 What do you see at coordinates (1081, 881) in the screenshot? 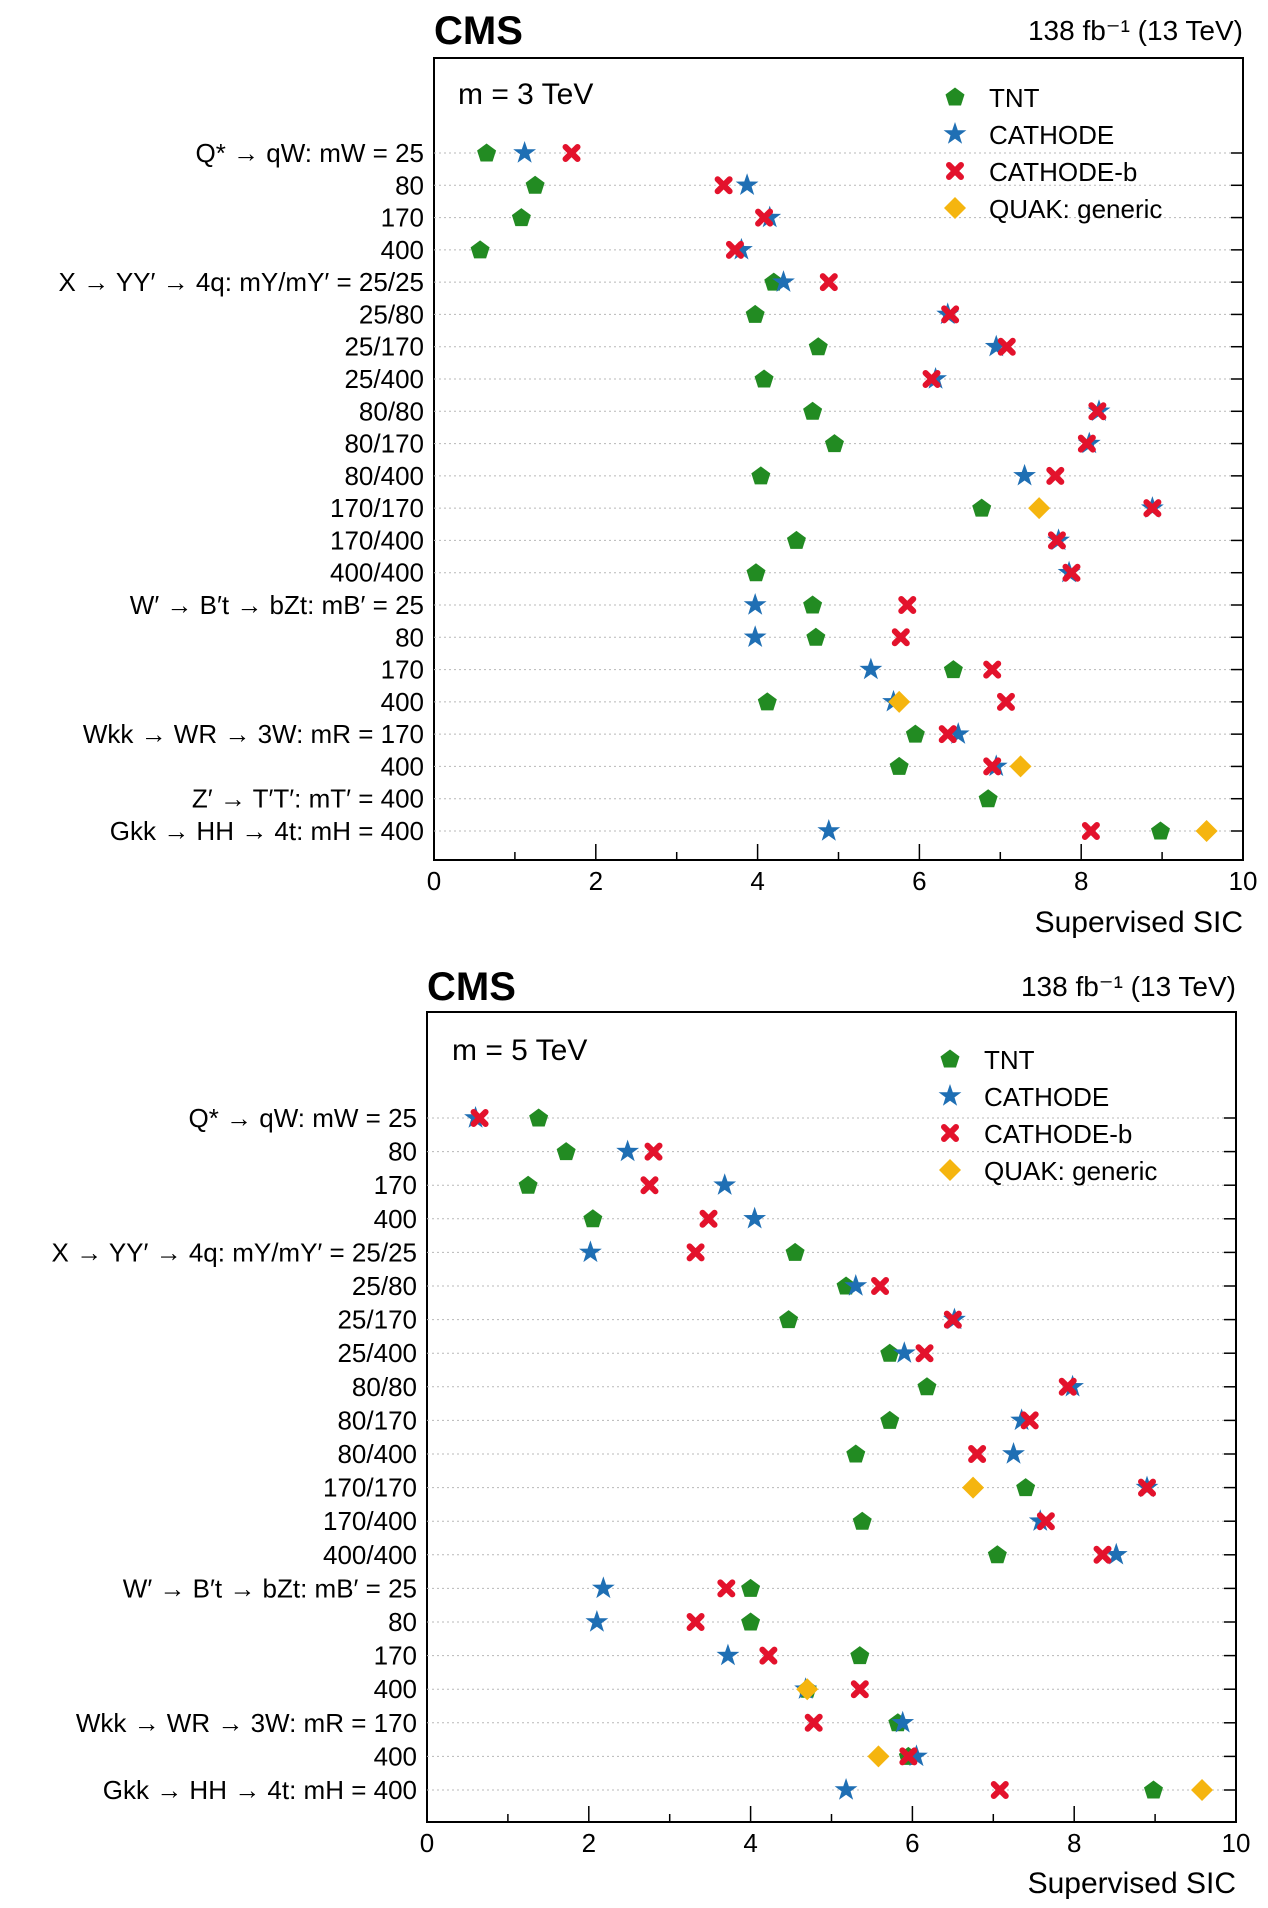
I see `x-tick-label: 8` at bounding box center [1081, 881].